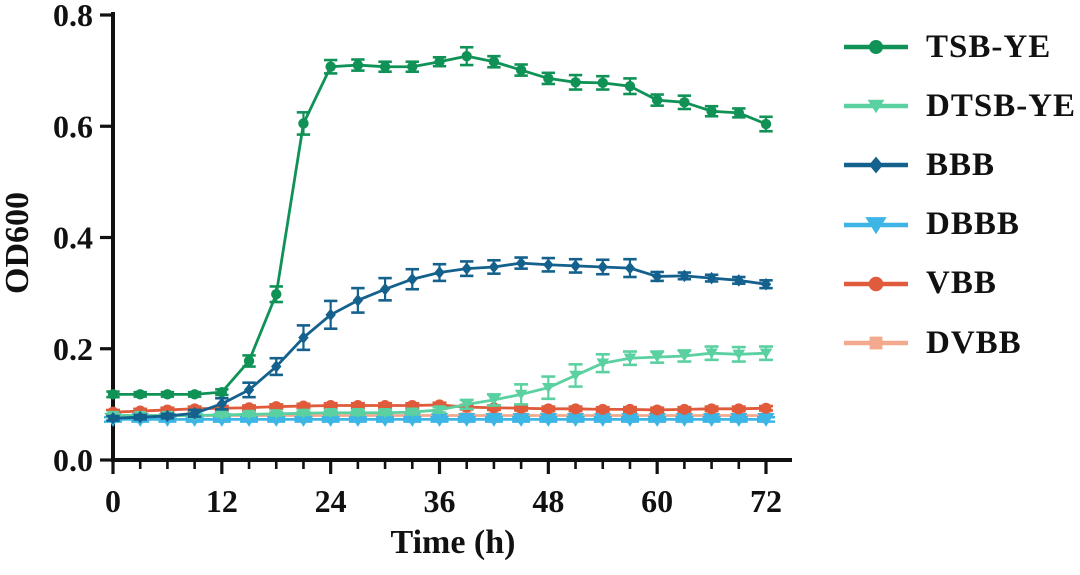  Describe the element at coordinates (974, 342) in the screenshot. I see `legend-label: DVBB` at that location.